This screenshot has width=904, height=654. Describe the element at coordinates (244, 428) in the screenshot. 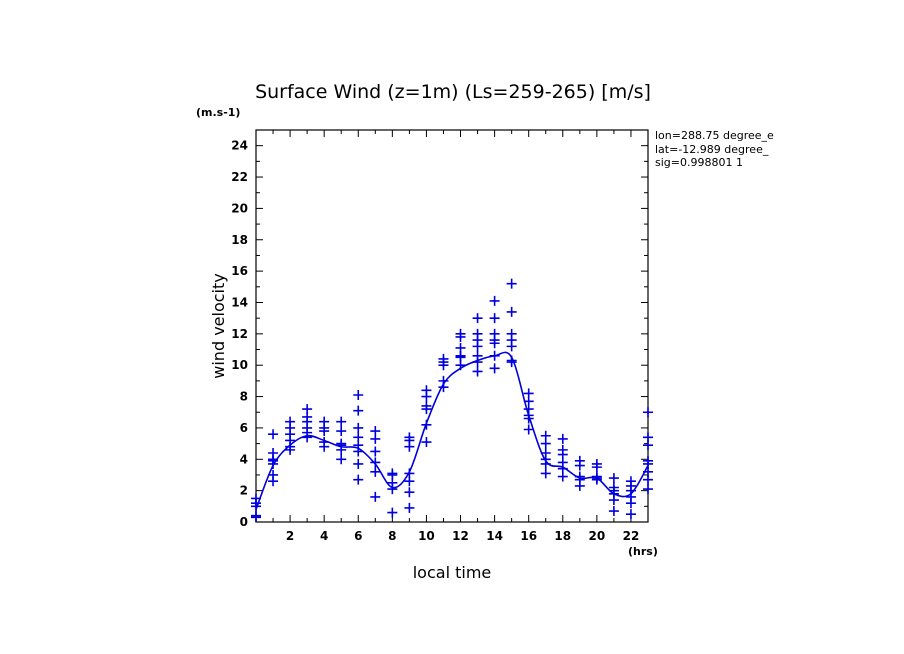

I see `y-tick-label: 6` at that location.